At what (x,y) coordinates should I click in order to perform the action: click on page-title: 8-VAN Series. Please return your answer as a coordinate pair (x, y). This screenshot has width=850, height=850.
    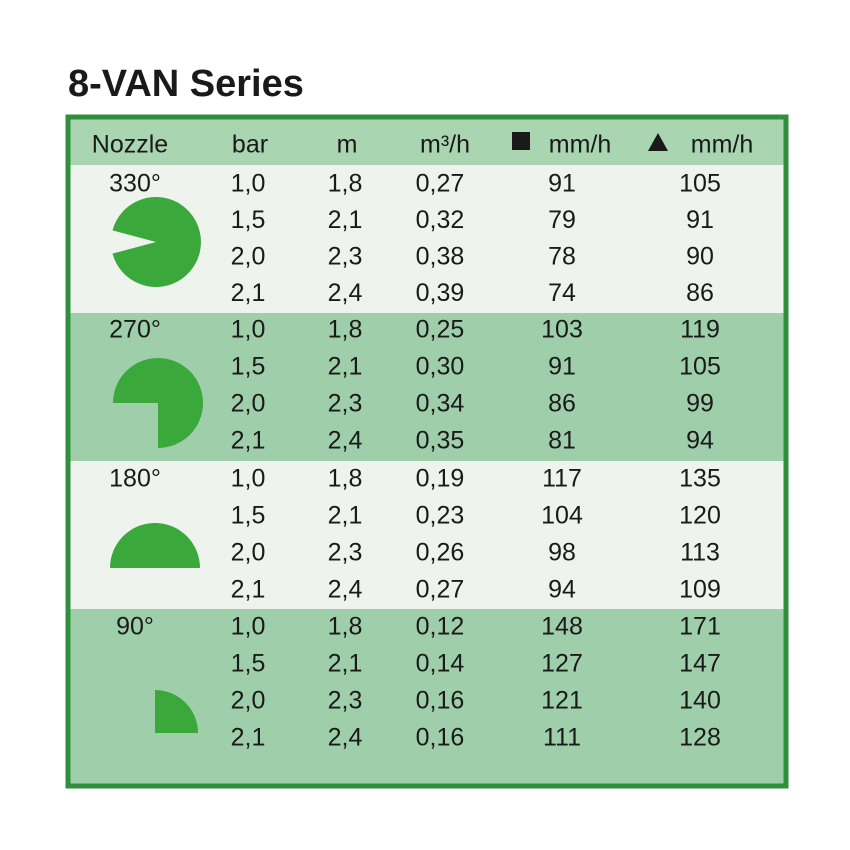
    Looking at the image, I should click on (186, 84).